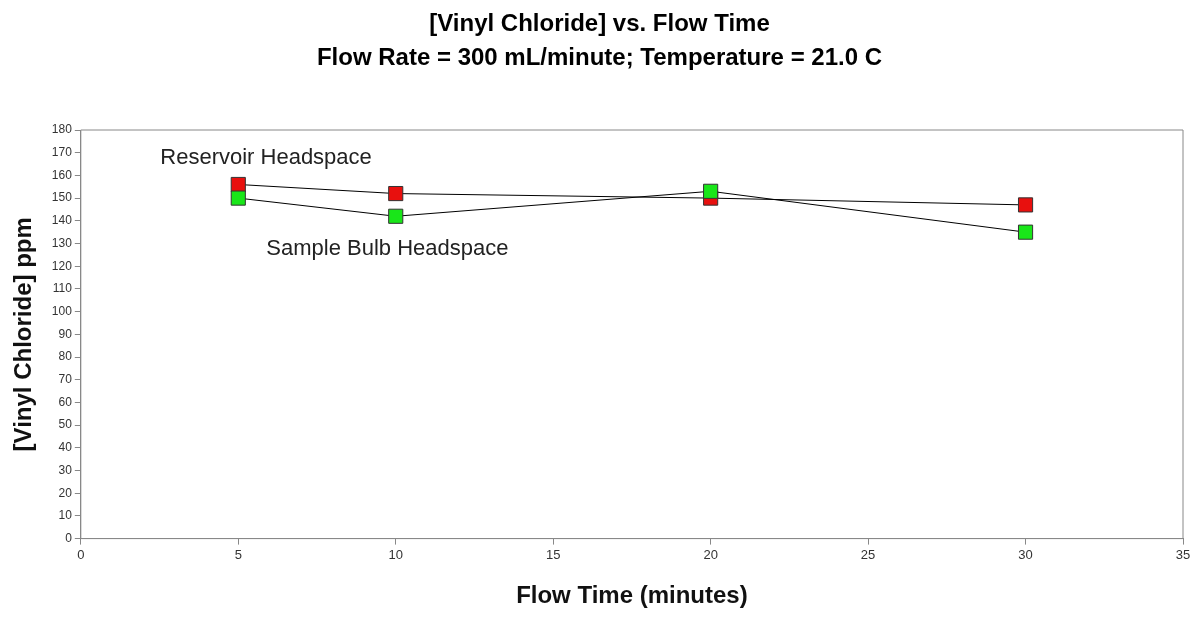  I want to click on y-tick-label: 140, so click(62, 220).